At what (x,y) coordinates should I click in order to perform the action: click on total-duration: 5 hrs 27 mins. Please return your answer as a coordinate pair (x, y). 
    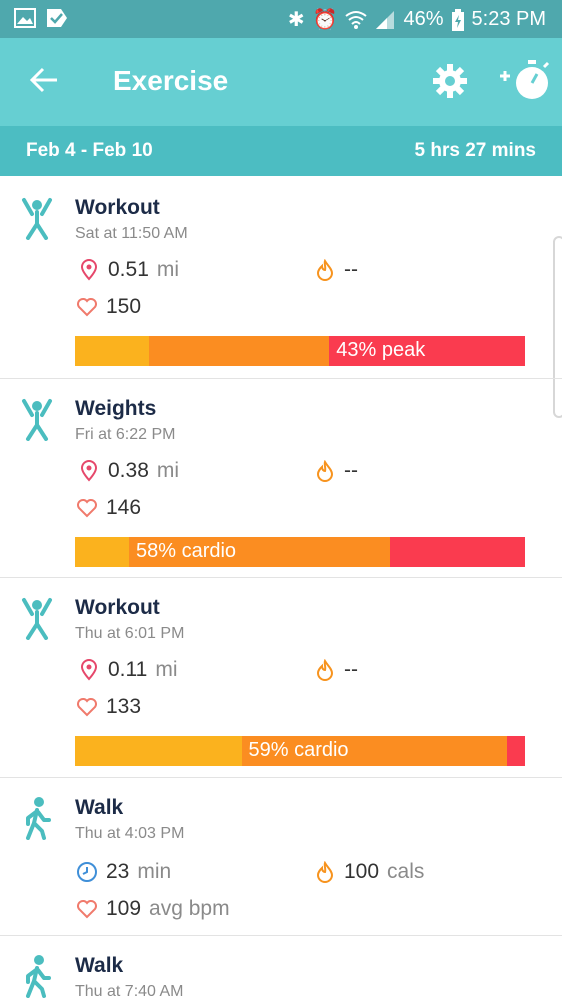
    Looking at the image, I should click on (475, 150).